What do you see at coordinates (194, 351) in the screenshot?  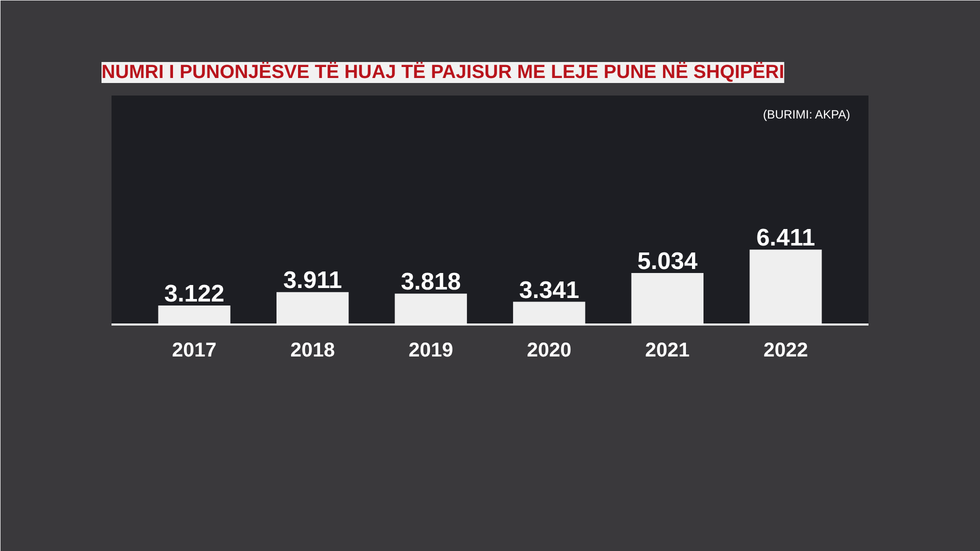 I see `x-tick-label: 2017` at bounding box center [194, 351].